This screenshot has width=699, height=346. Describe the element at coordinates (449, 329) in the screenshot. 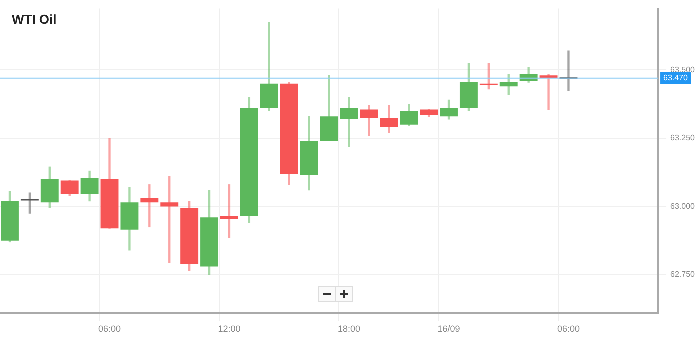

I see `x-tick-label: 16/09` at that location.